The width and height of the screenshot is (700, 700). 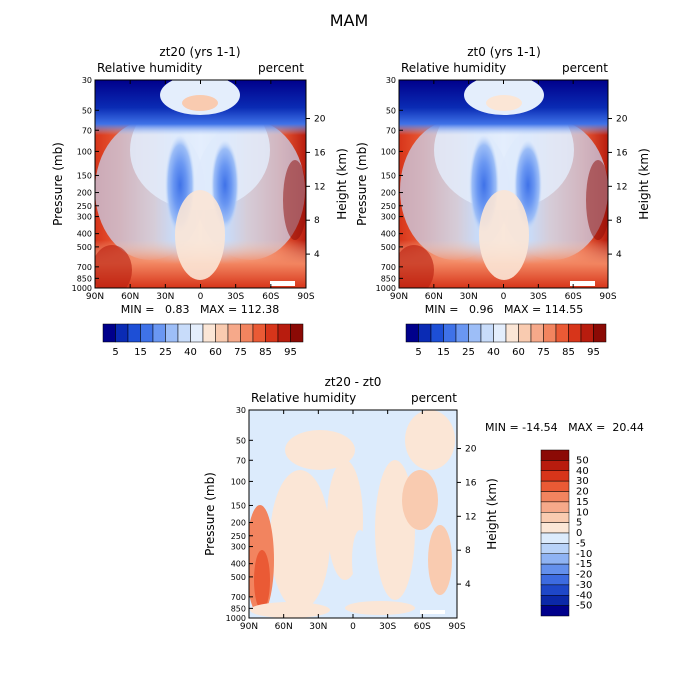 I want to click on colorbar-label: 0, so click(x=579, y=533).